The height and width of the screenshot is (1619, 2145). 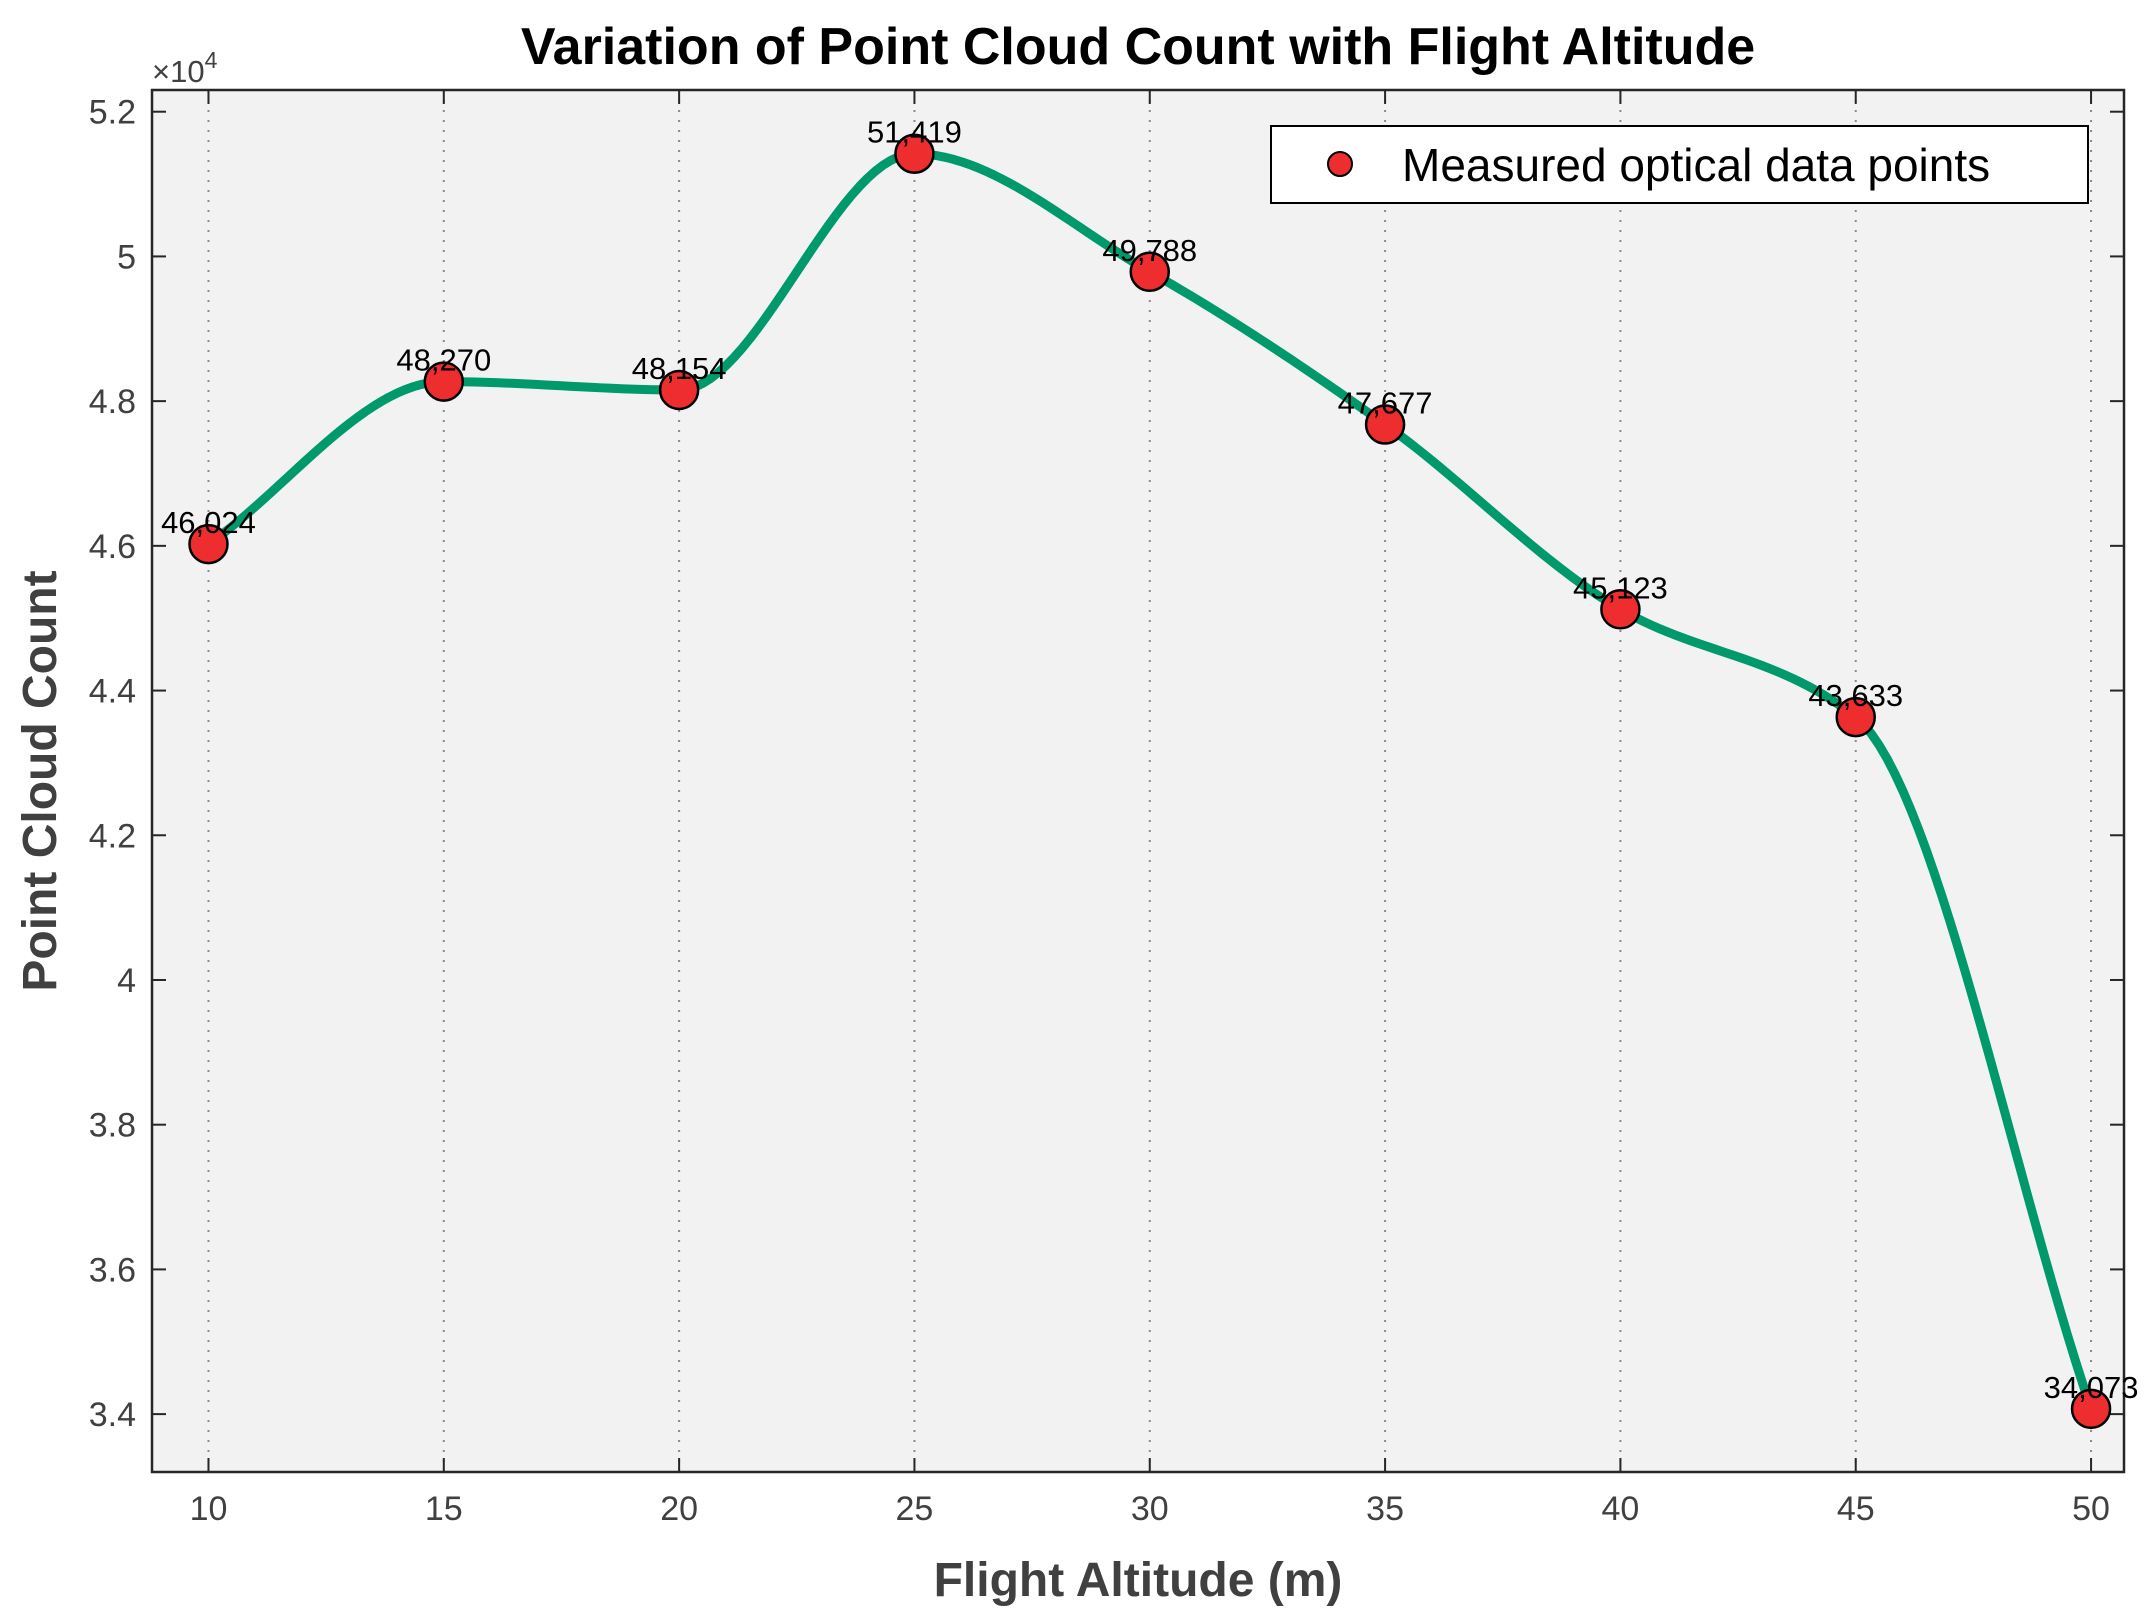 What do you see at coordinates (1138, 1580) in the screenshot?
I see `x-axis-label: Flight Altitude (m)` at bounding box center [1138, 1580].